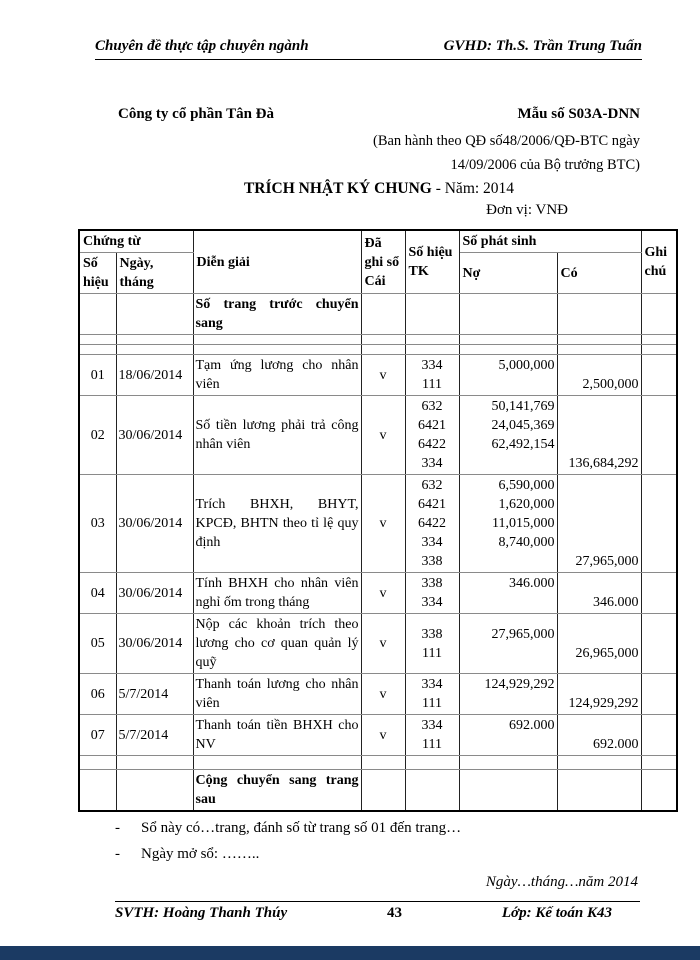 The image size is (700, 960). Describe the element at coordinates (542, 46) in the screenshot. I see `running-header-right: GVHD: Th.S. Trần Trung Tuấn` at that location.